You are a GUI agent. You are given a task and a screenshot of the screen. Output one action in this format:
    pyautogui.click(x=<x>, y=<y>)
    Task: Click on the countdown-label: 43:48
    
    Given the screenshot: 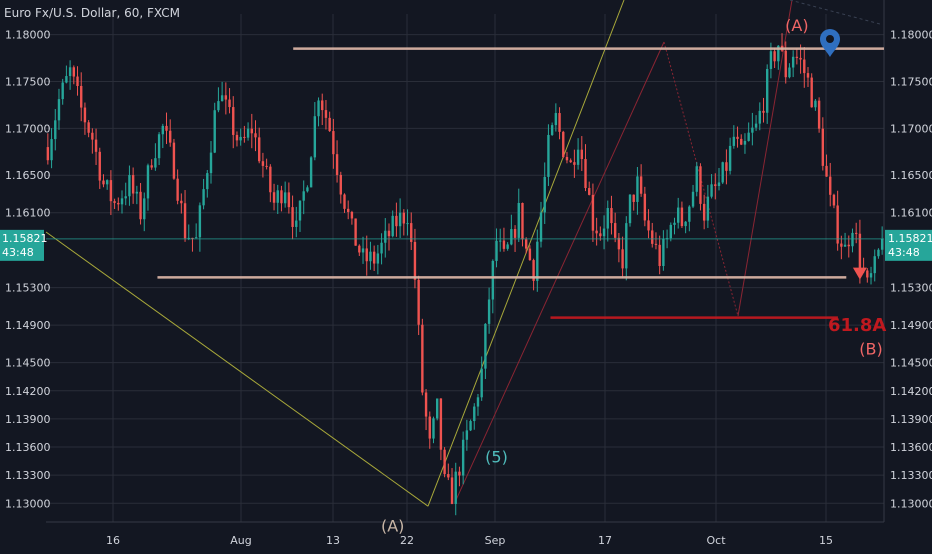 What is the action you would take?
    pyautogui.click(x=904, y=252)
    